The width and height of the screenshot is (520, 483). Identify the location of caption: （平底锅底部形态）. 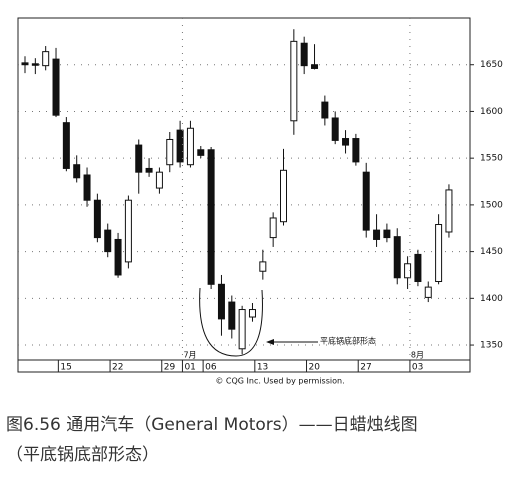
(82, 455).